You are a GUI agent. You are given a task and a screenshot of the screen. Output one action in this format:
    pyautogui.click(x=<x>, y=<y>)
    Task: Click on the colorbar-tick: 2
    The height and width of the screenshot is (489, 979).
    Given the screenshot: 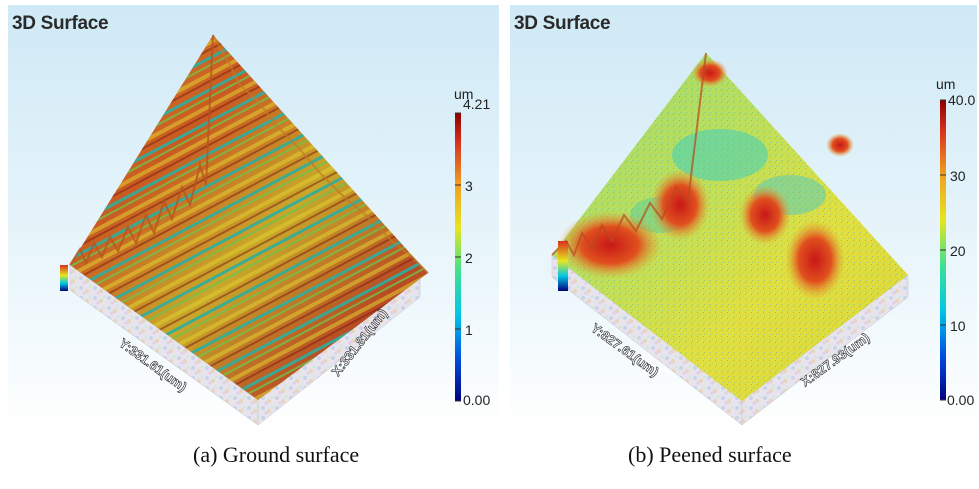 What is the action you would take?
    pyautogui.click(x=469, y=258)
    